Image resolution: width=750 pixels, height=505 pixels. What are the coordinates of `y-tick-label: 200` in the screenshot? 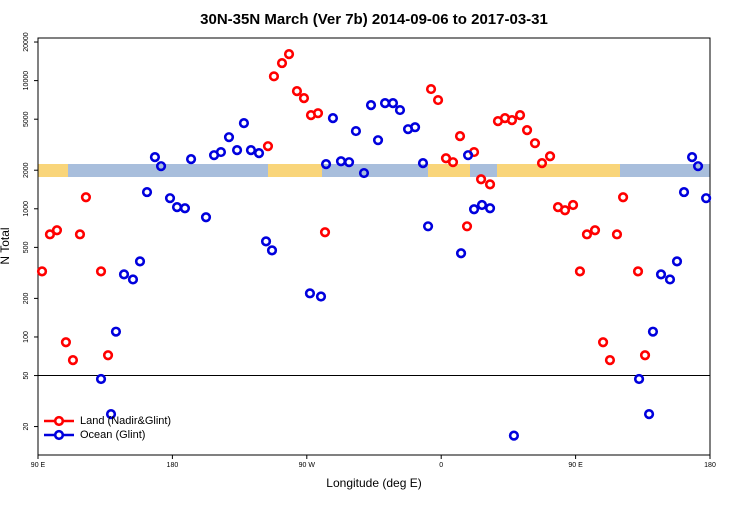 It's located at (26, 298).